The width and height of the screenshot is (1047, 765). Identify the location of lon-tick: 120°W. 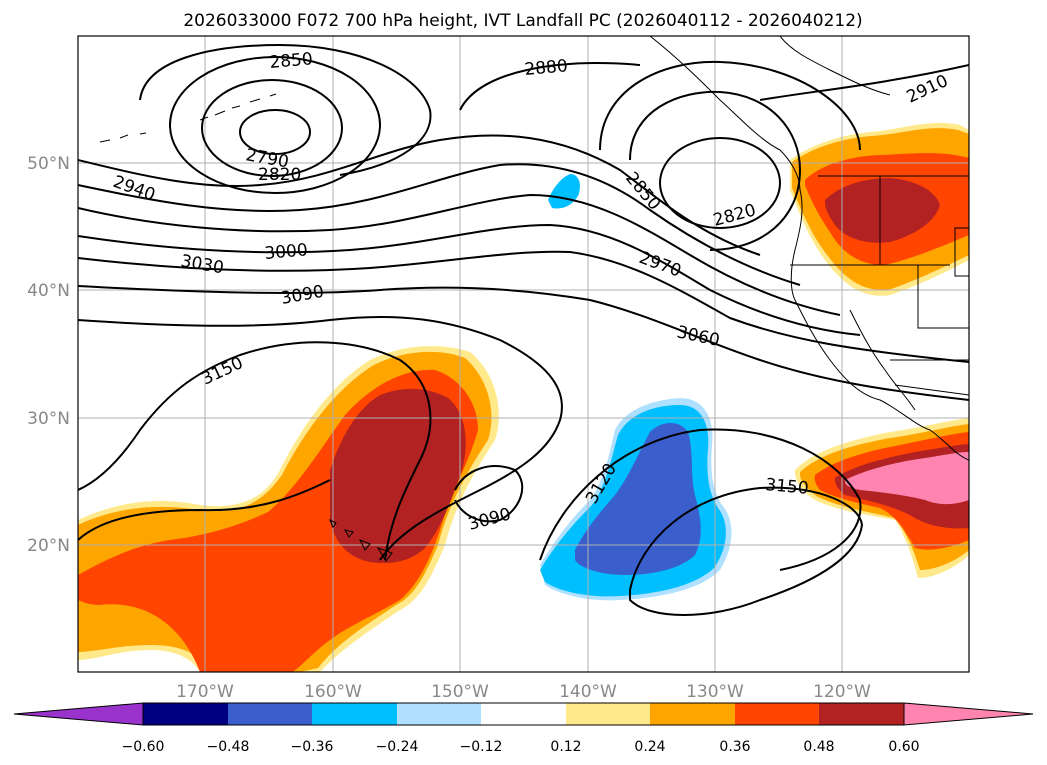
(842, 692).